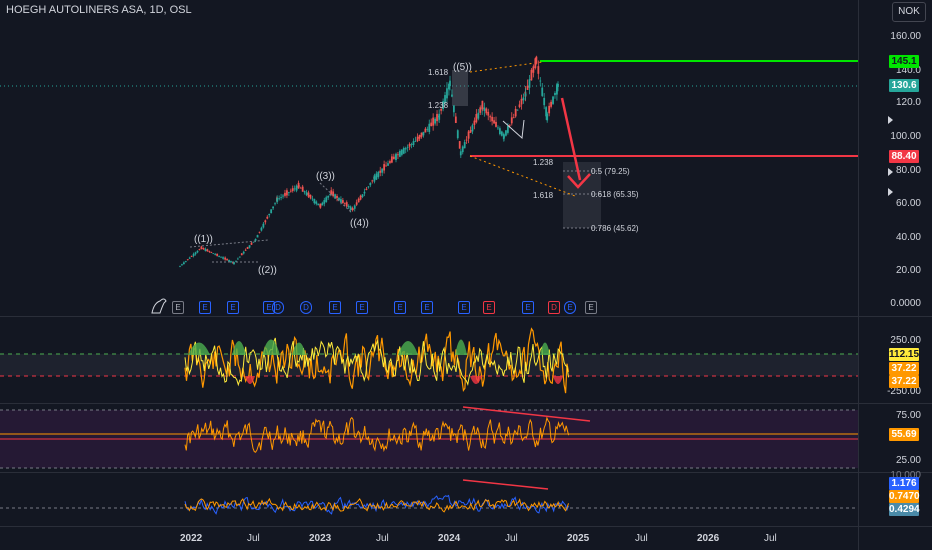  Describe the element at coordinates (909, 12) in the screenshot. I see `currency-button: NOK` at that location.